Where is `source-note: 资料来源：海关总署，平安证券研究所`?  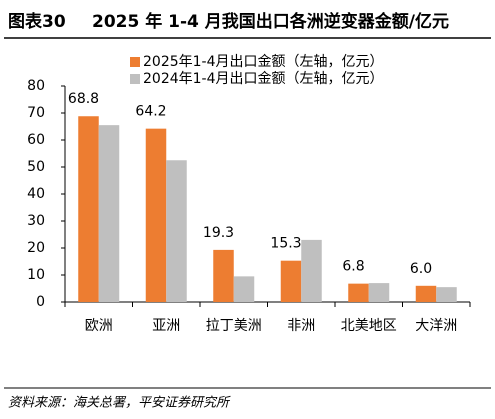 source-note: 资料来源：海关总署，平安证券研究所 is located at coordinates (119, 403).